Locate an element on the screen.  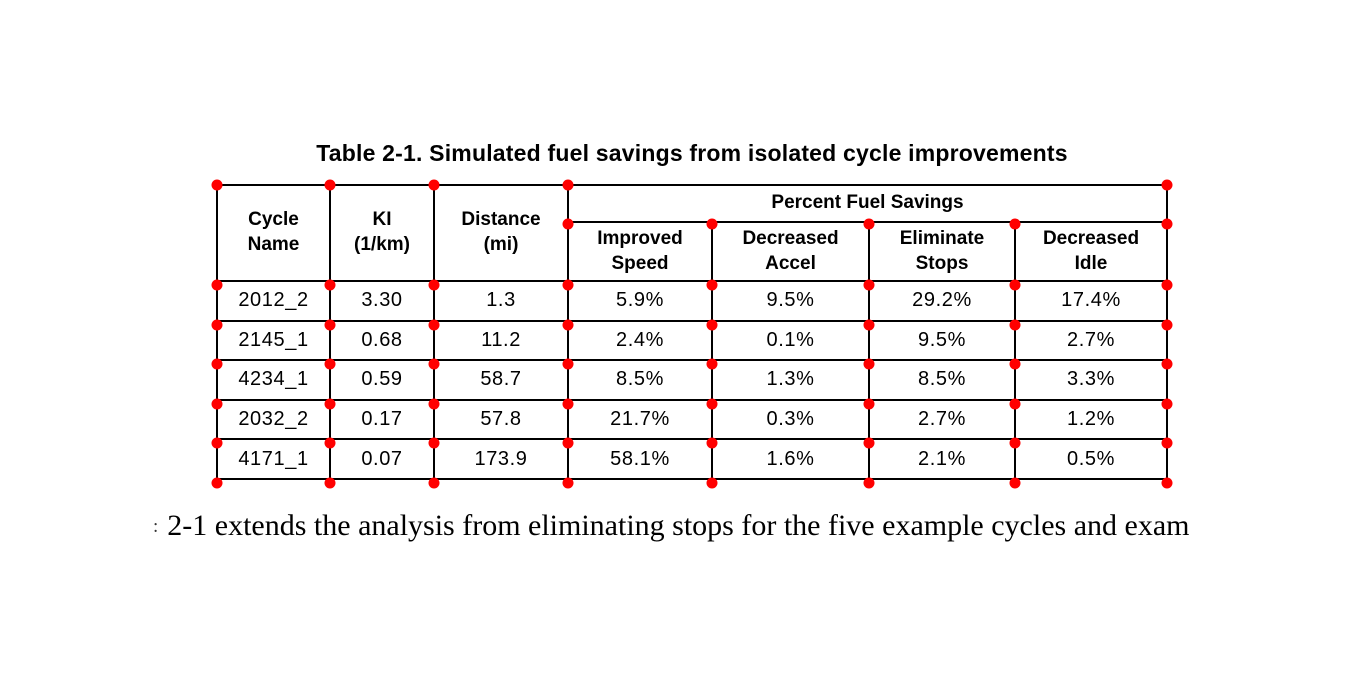
cell-eliminate-stops: 9.5% is located at coordinates (942, 340).